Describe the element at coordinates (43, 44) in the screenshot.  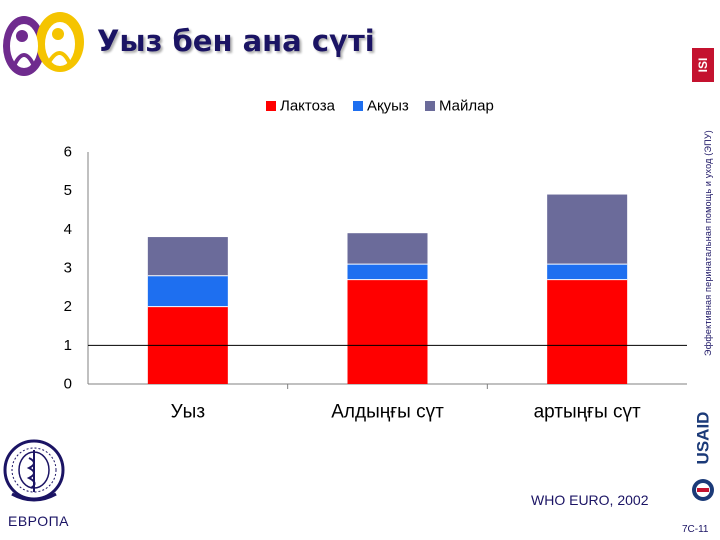
I see `mother-child-logo` at that location.